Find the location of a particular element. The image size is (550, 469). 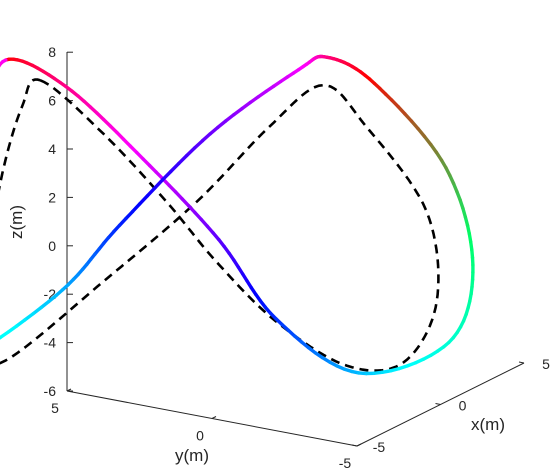

z-tick-label: 2 is located at coordinates (52, 197).